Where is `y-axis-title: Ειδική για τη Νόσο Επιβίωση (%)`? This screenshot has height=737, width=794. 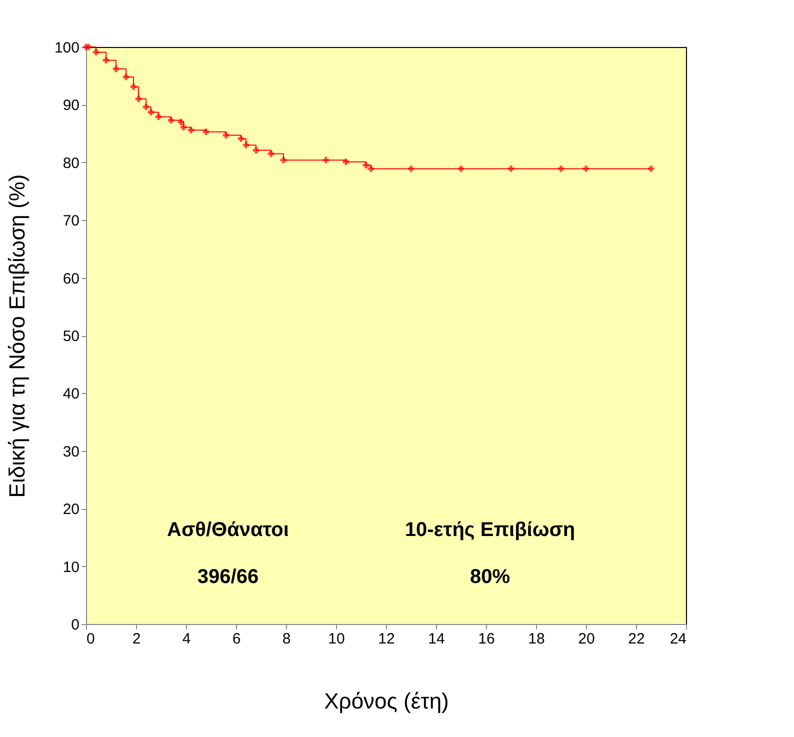
y-axis-title: Ειδική για τη Νόσο Επιβίωση (%) is located at coordinates (17, 336).